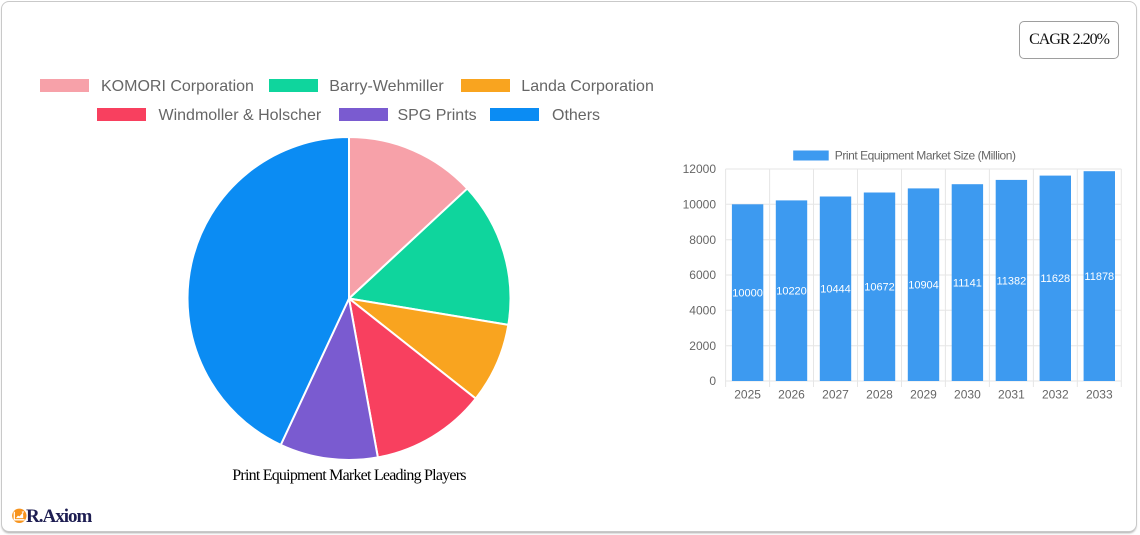  Describe the element at coordinates (747, 395) in the screenshot. I see `svg-text: 2025` at that location.